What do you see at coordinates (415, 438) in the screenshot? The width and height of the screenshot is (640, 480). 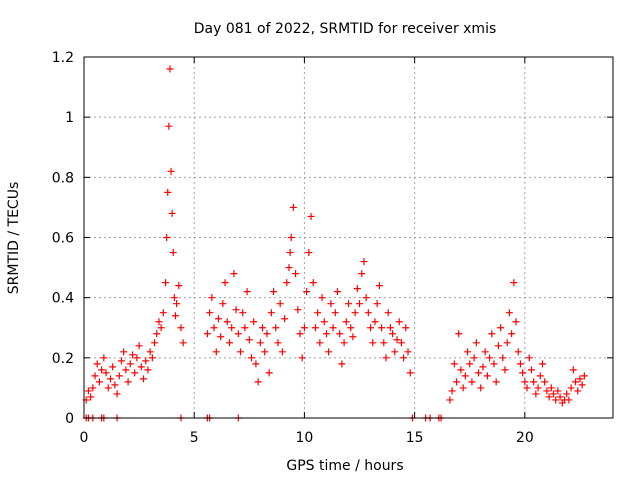 I see `x-tick-label: 15` at bounding box center [415, 438].